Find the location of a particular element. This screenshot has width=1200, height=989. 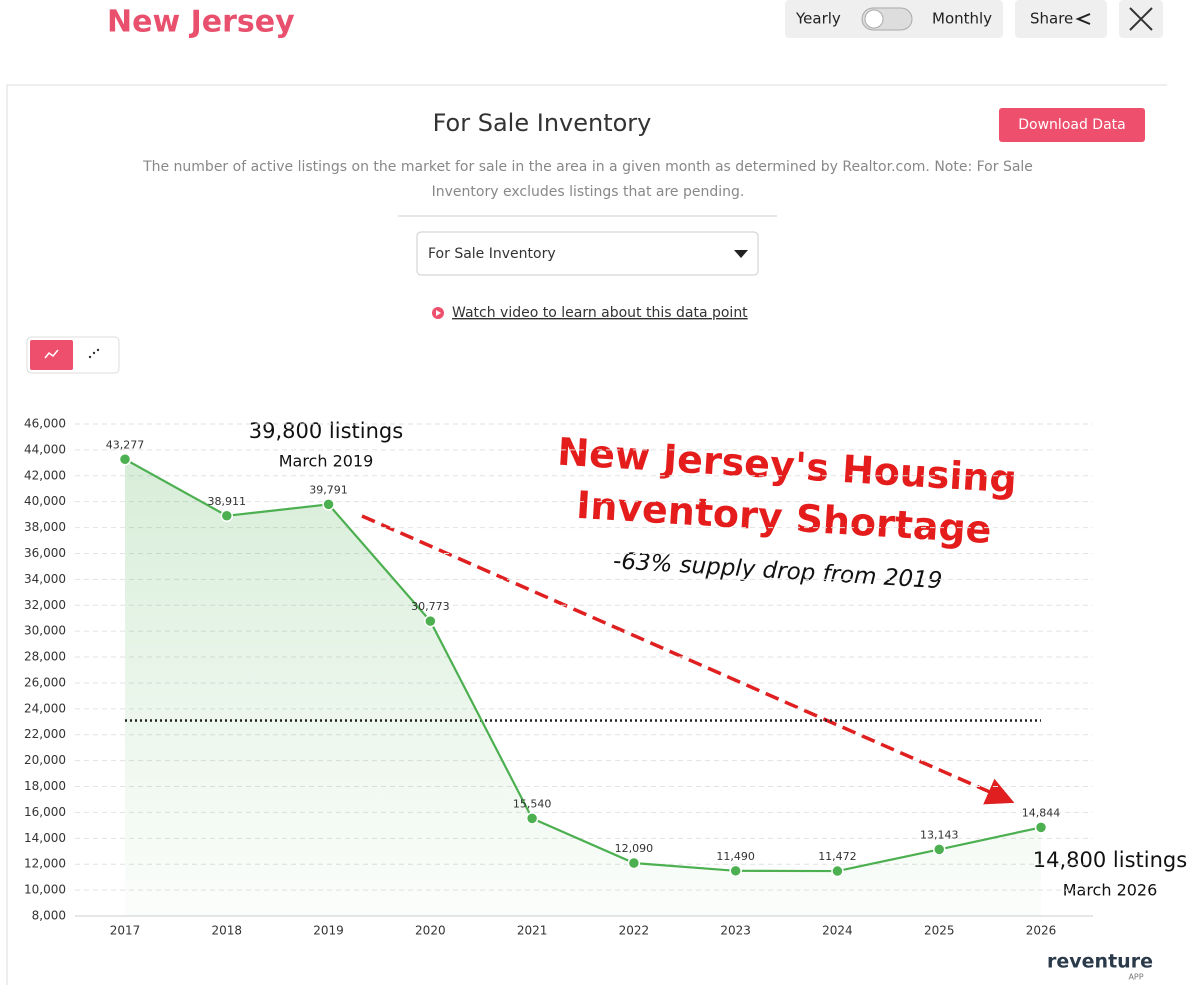

annotation-start-date: March 2019 is located at coordinates (326, 461).